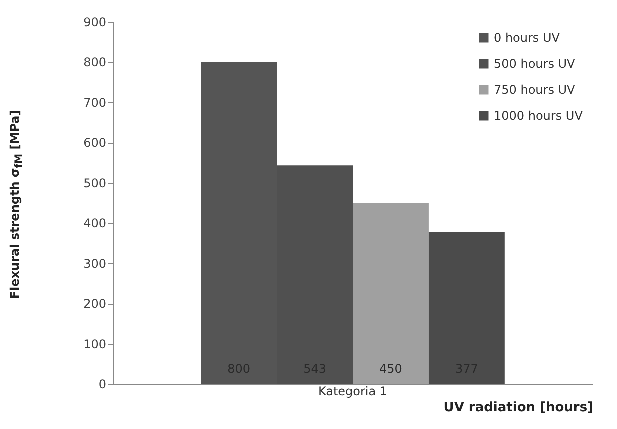  Describe the element at coordinates (535, 90) in the screenshot. I see `legend-label: 750 hours UV` at that location.